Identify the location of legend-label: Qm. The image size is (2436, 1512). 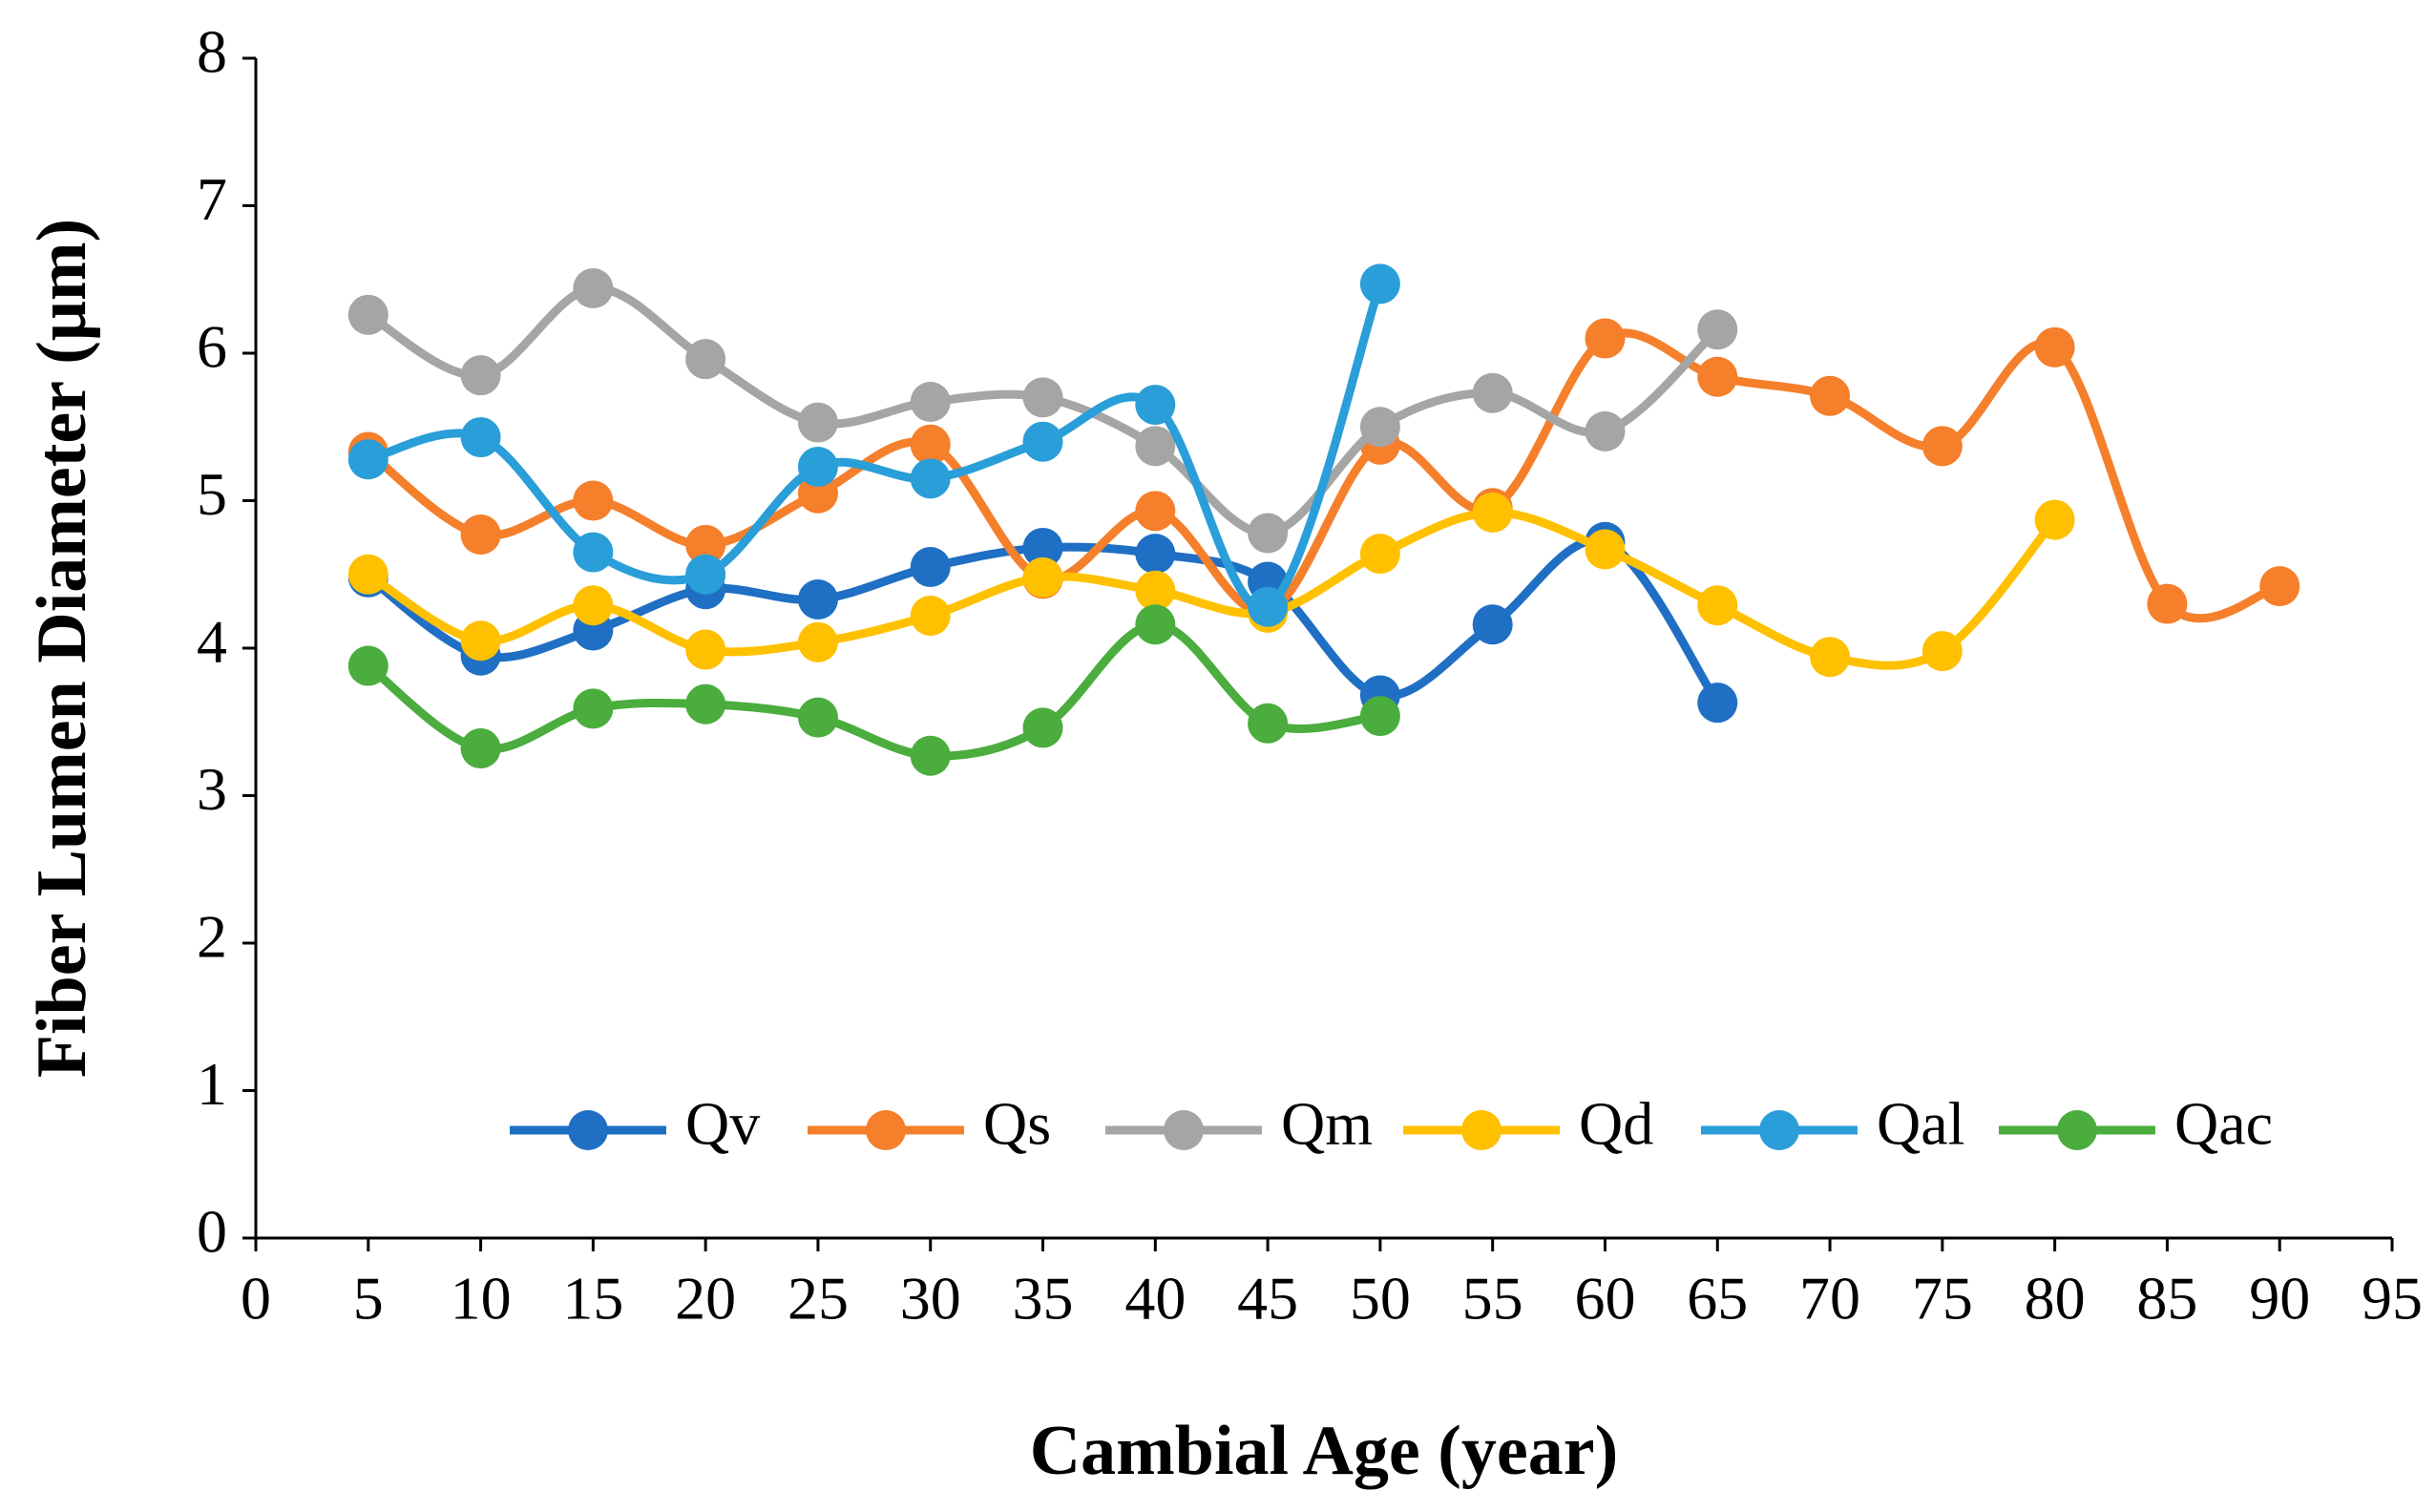
(1327, 1124).